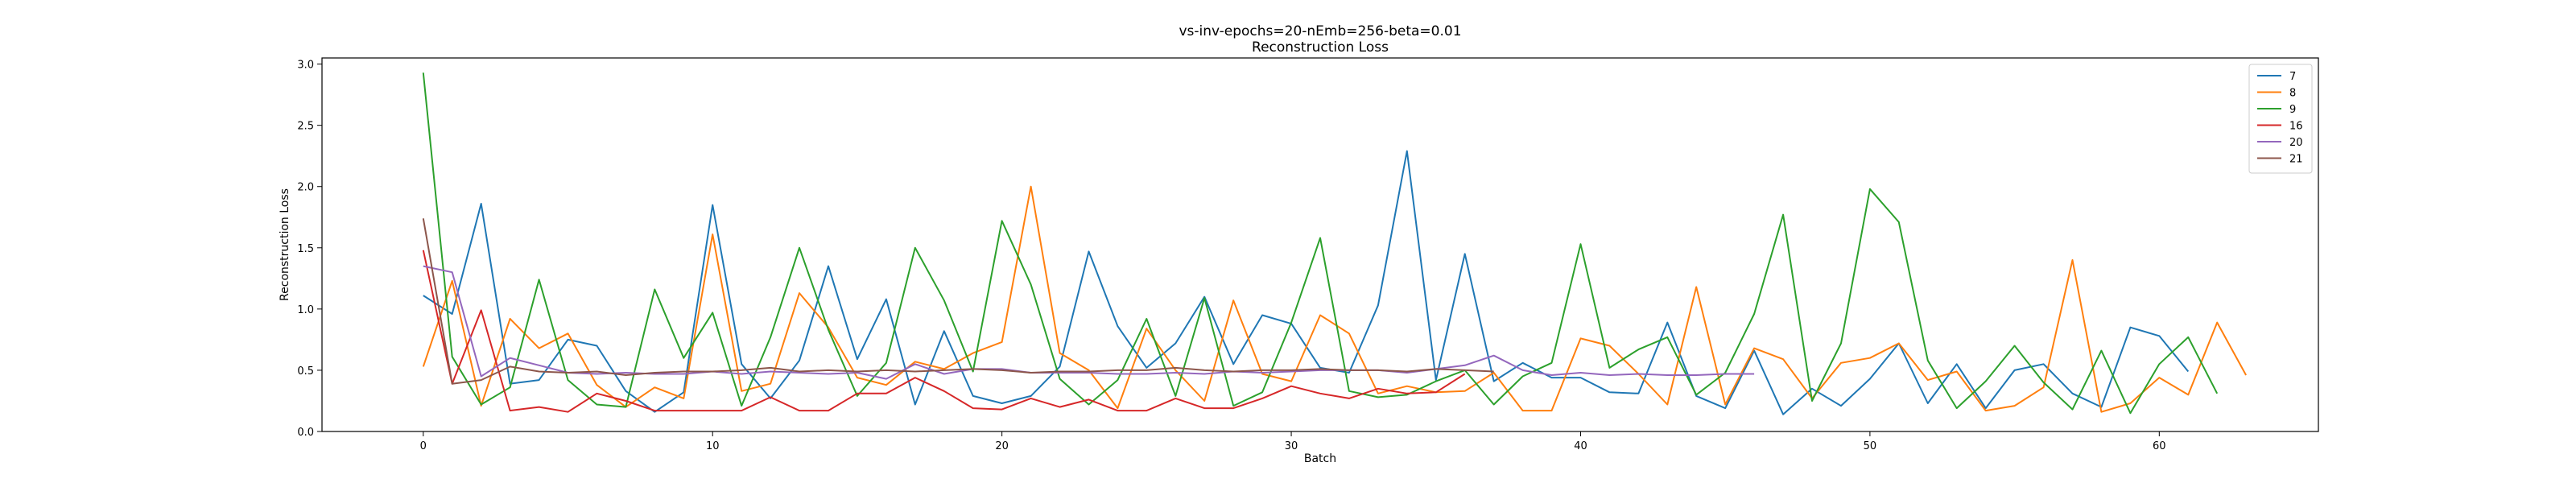  What do you see at coordinates (1320, 31) in the screenshot?
I see `chart-title-line-1: vs-inv-epochs=20-nEmb=256-beta=0.01` at bounding box center [1320, 31].